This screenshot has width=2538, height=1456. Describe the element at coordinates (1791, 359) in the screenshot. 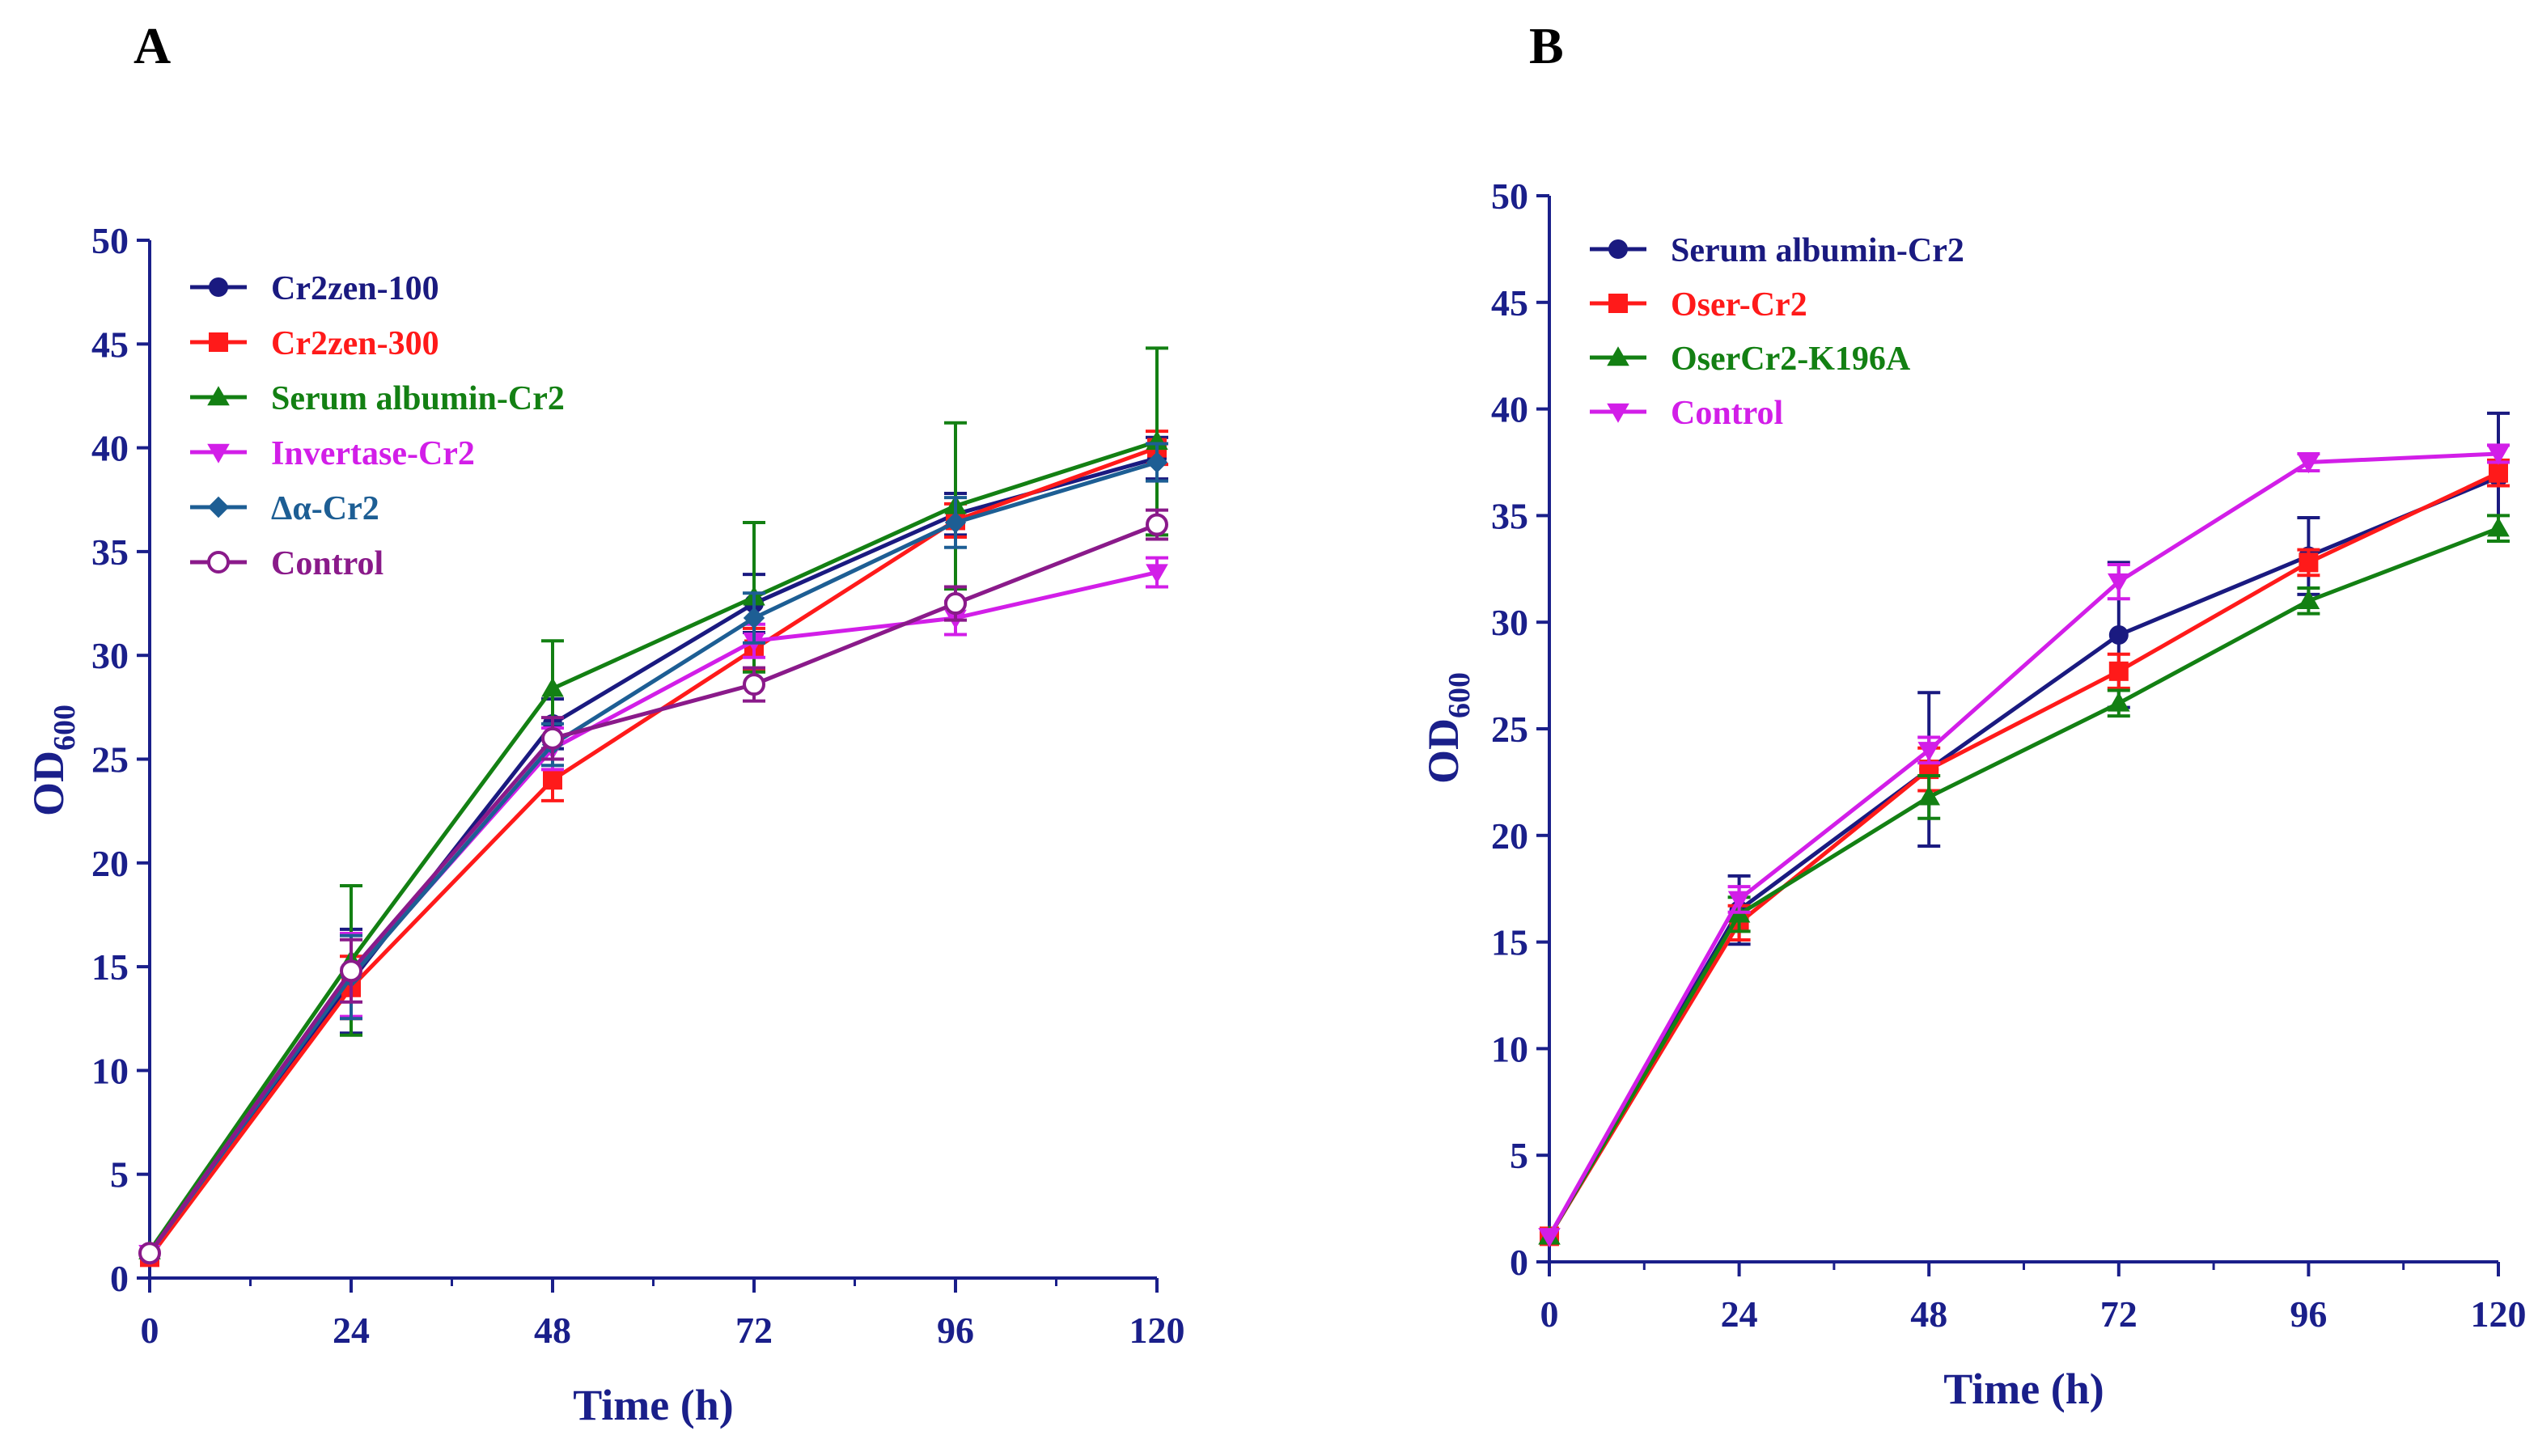

I see `legend-label: OserCr2-K196A` at that location.